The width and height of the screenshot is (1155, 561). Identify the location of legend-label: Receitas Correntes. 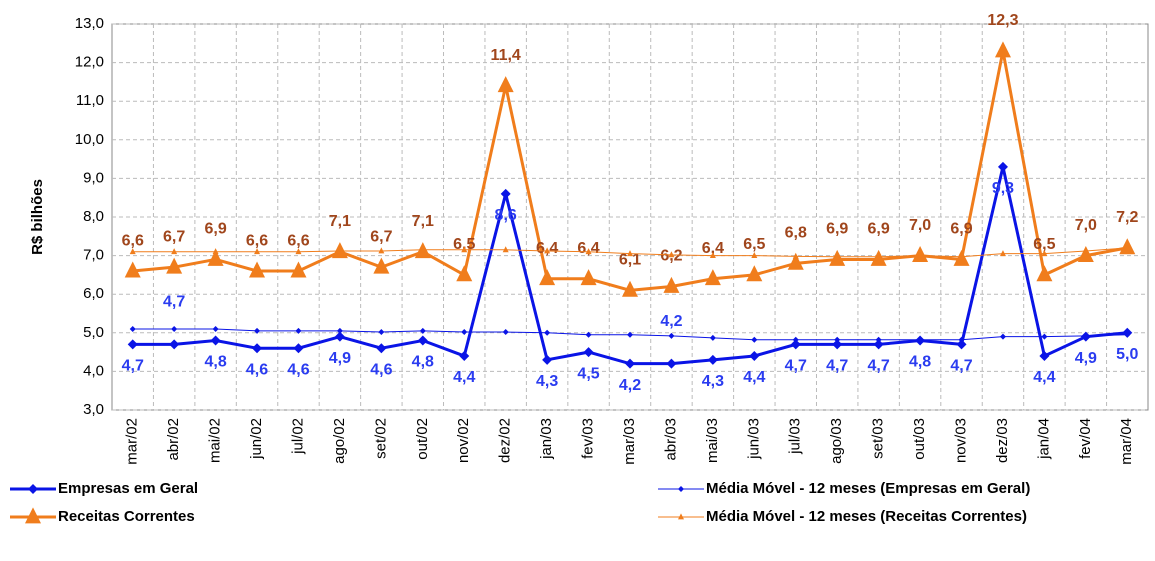
(126, 516).